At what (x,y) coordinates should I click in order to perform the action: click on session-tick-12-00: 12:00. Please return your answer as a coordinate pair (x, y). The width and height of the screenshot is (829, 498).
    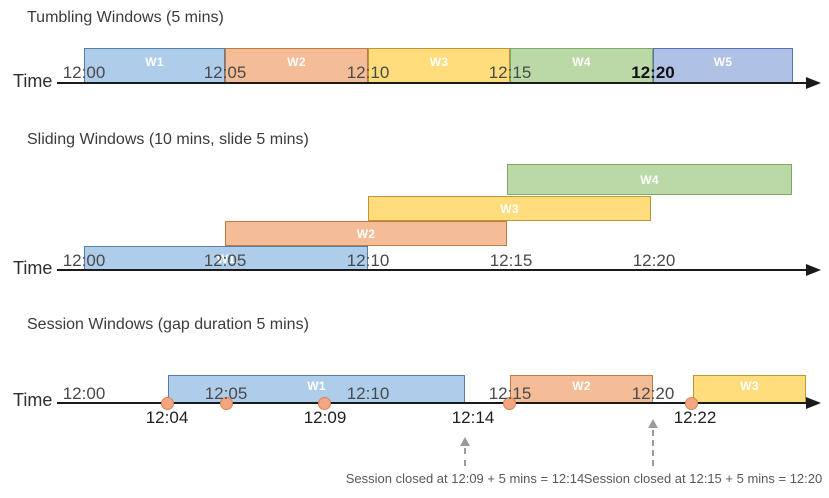
    Looking at the image, I should click on (84, 393).